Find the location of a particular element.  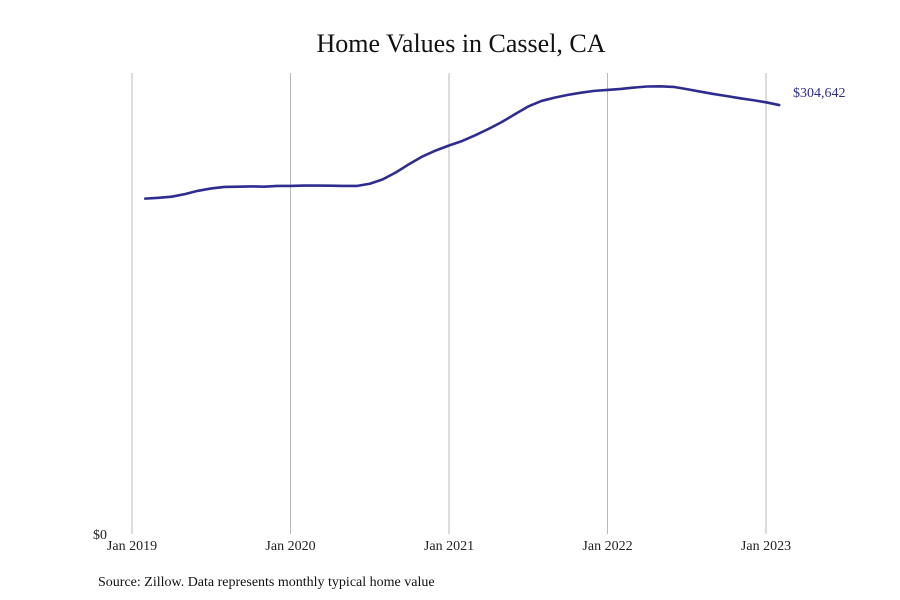

x-tick-label: Jan 2020 is located at coordinates (290, 546).